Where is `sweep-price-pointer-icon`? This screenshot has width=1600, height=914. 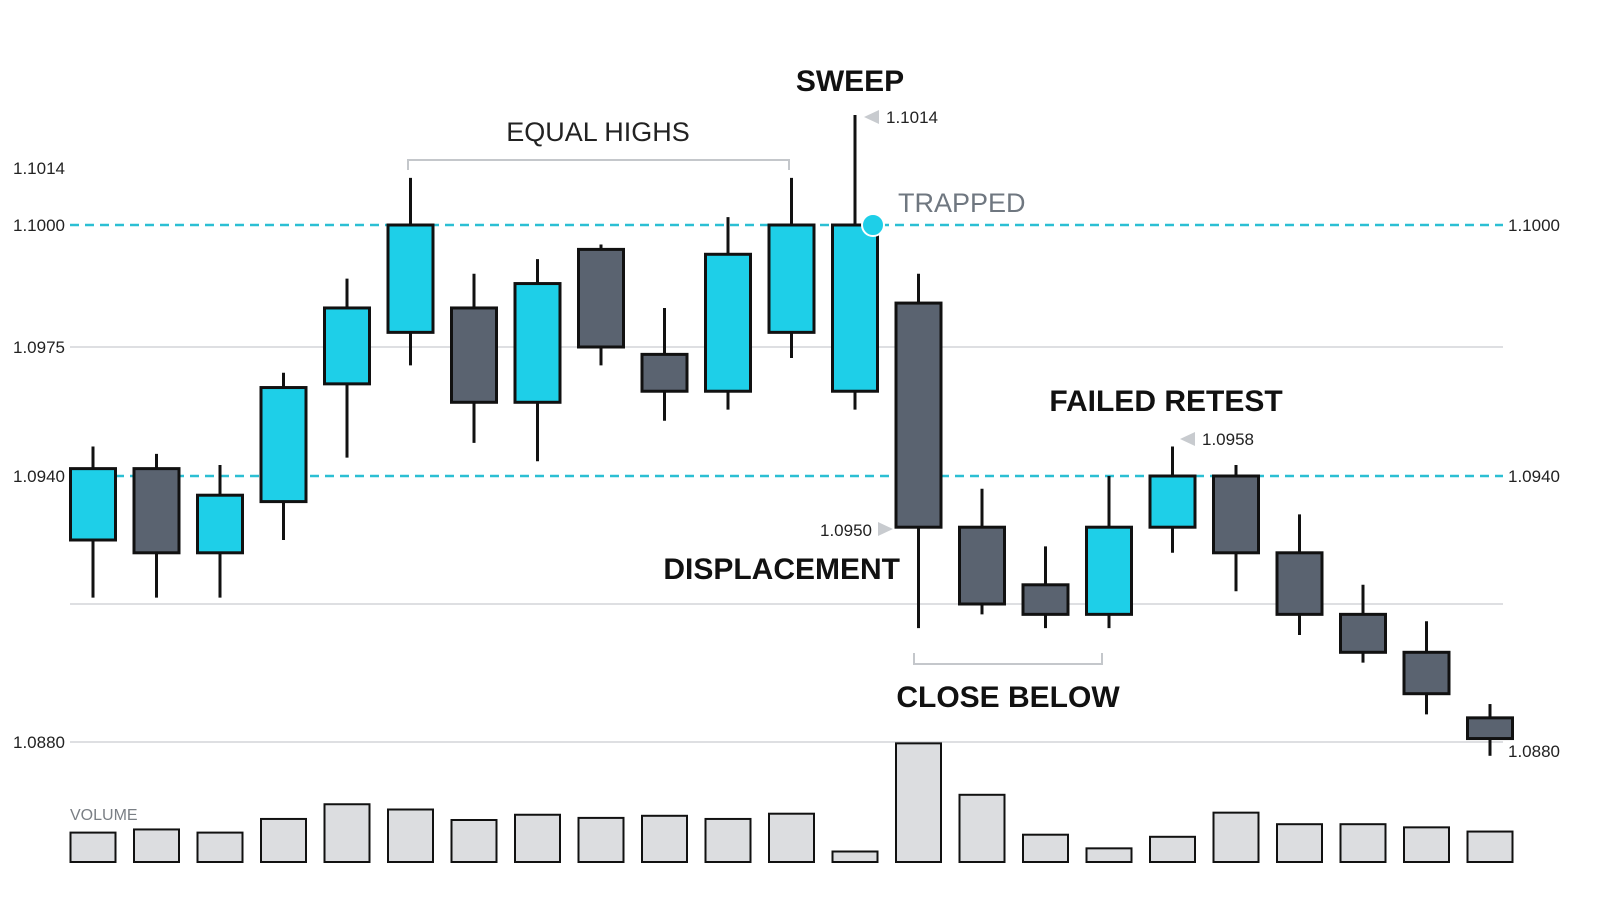
sweep-price-pointer-icon is located at coordinates (871, 117).